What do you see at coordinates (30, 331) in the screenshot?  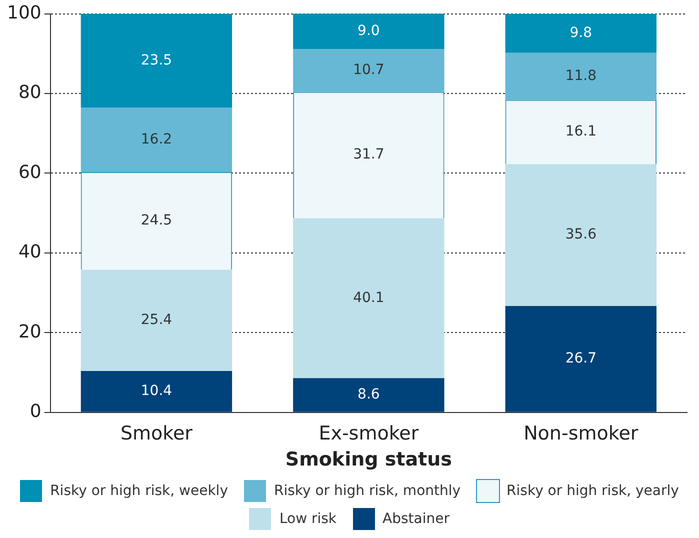 I see `y-tick-label: 20` at bounding box center [30, 331].